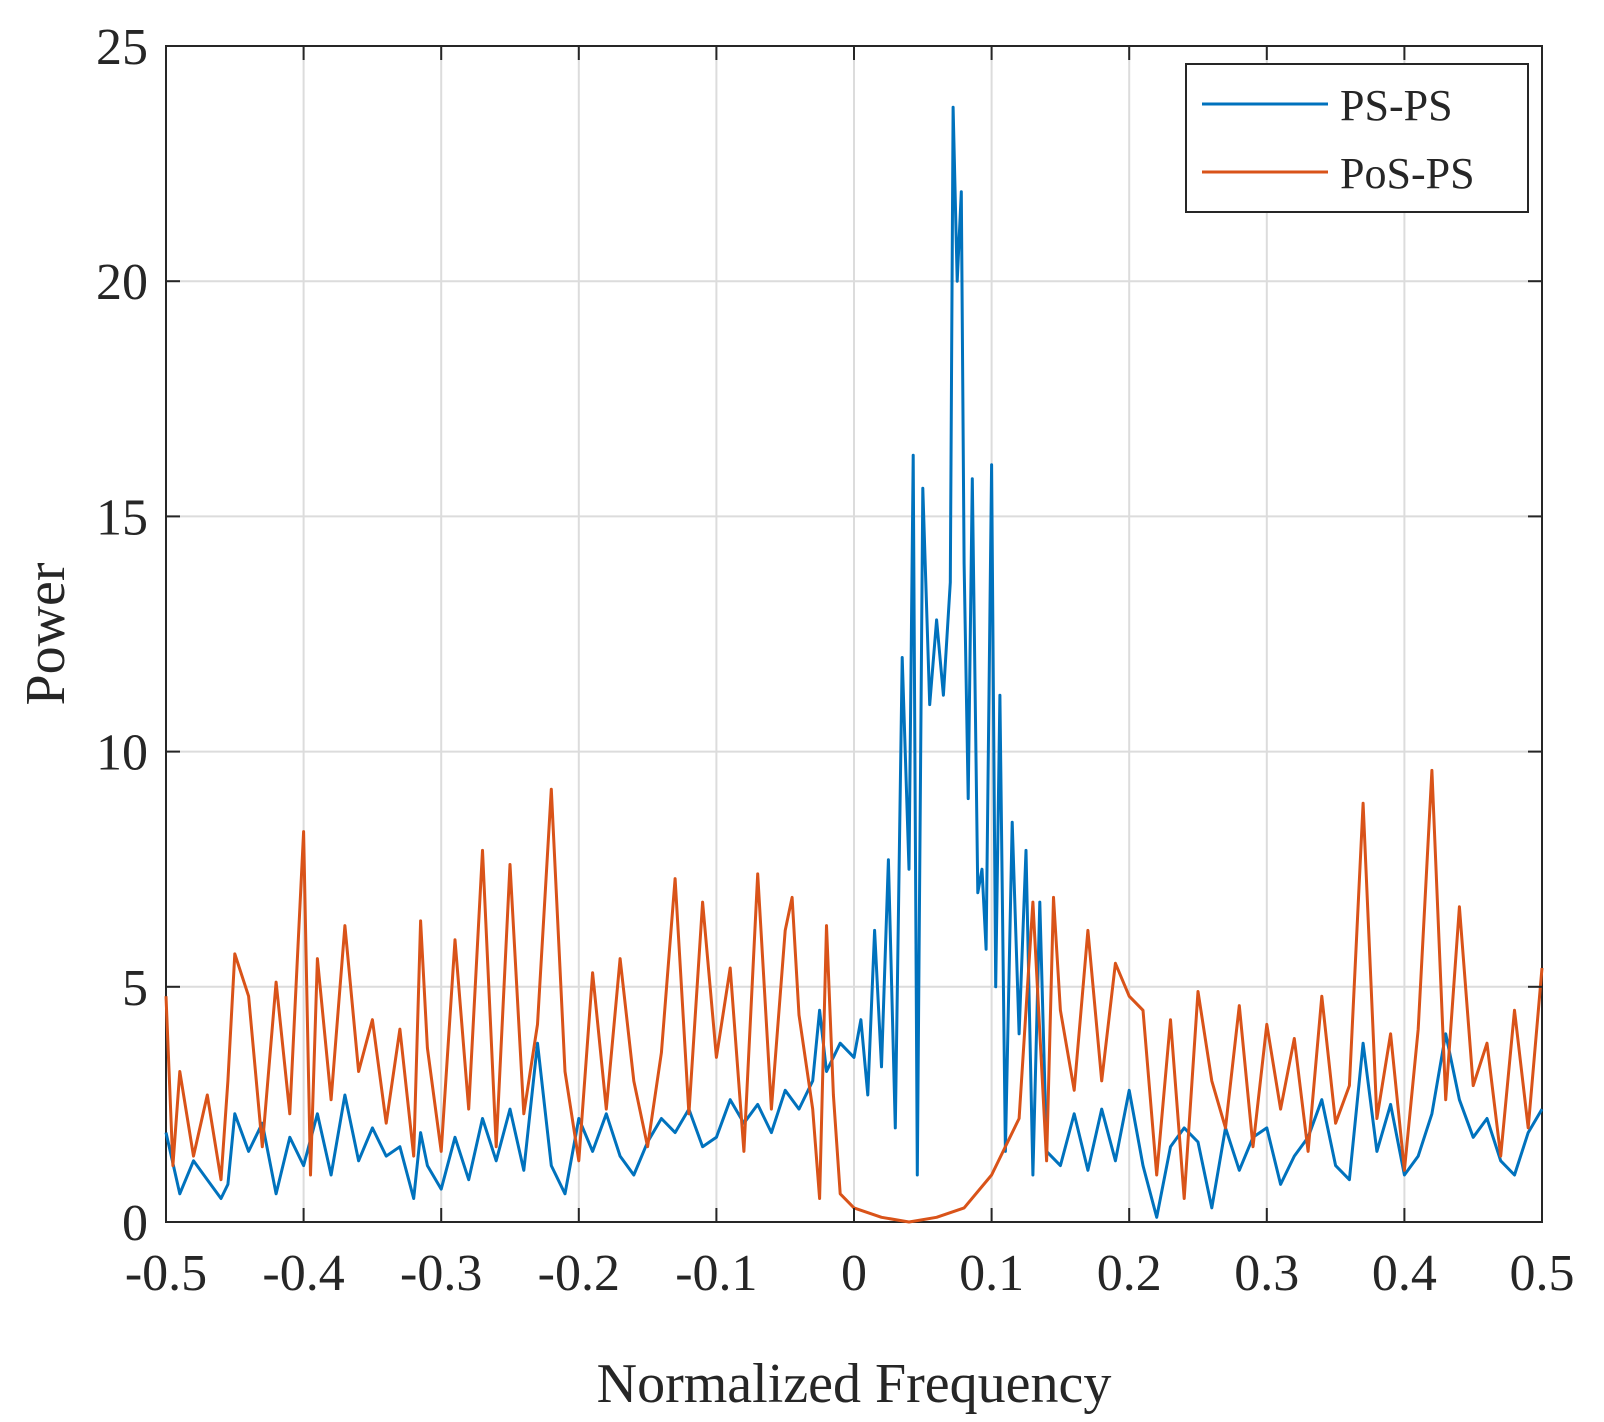 The image size is (1604, 1422). What do you see at coordinates (1129, 1273) in the screenshot?
I see `x-tick-label: 0.2` at bounding box center [1129, 1273].